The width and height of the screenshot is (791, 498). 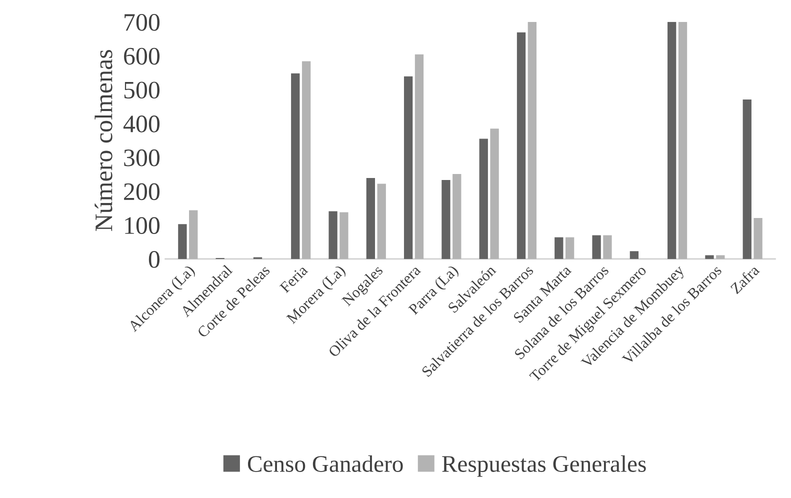 What do you see at coordinates (142, 56) in the screenshot?
I see `y-tick-label: 600` at bounding box center [142, 56].